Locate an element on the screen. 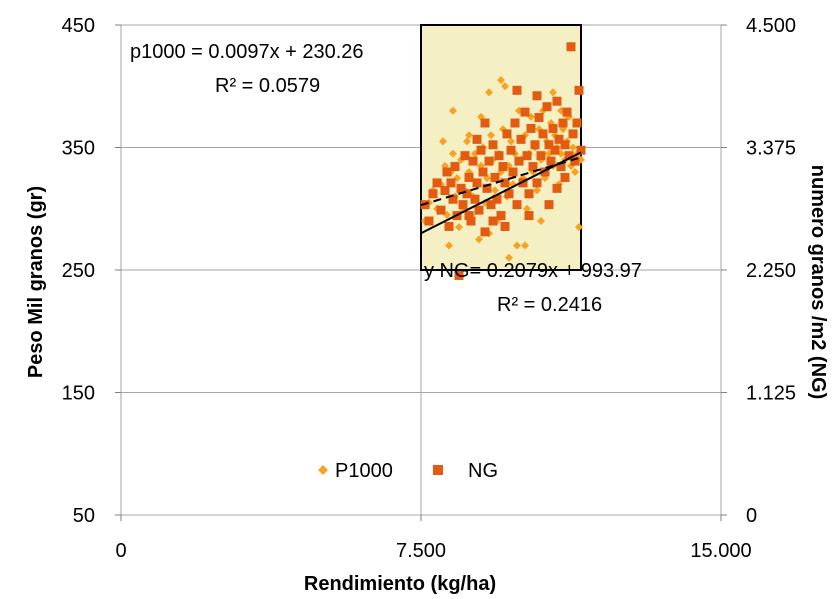  y-left-tick-label: 50 is located at coordinates (84, 516).